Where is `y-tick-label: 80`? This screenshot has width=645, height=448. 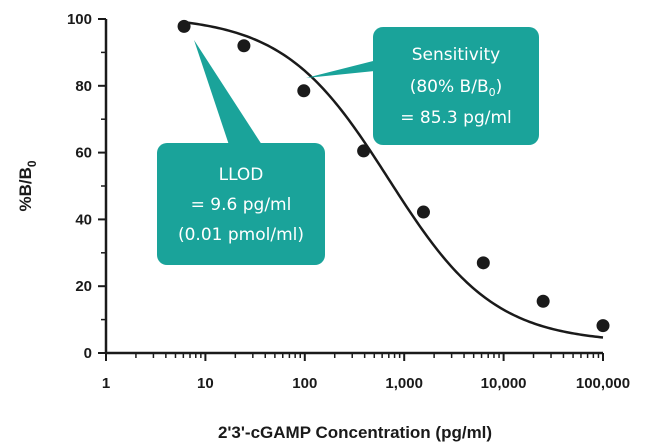 y-tick-label: 80 is located at coordinates (83, 86).